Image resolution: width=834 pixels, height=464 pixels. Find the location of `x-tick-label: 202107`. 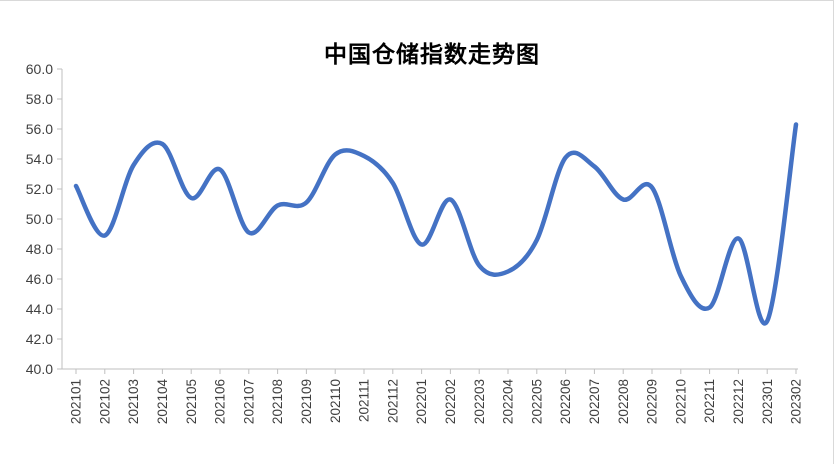

x-tick-label: 202107 is located at coordinates (248, 401).